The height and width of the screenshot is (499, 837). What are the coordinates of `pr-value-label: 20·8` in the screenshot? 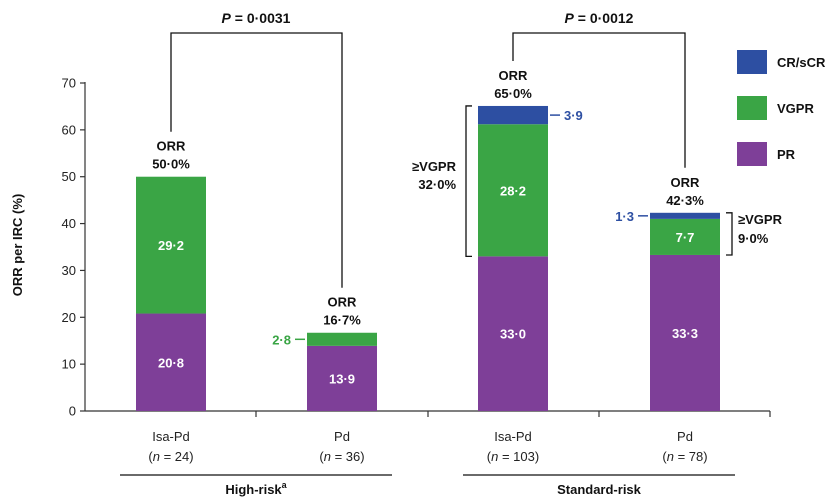 It's located at (171, 362).